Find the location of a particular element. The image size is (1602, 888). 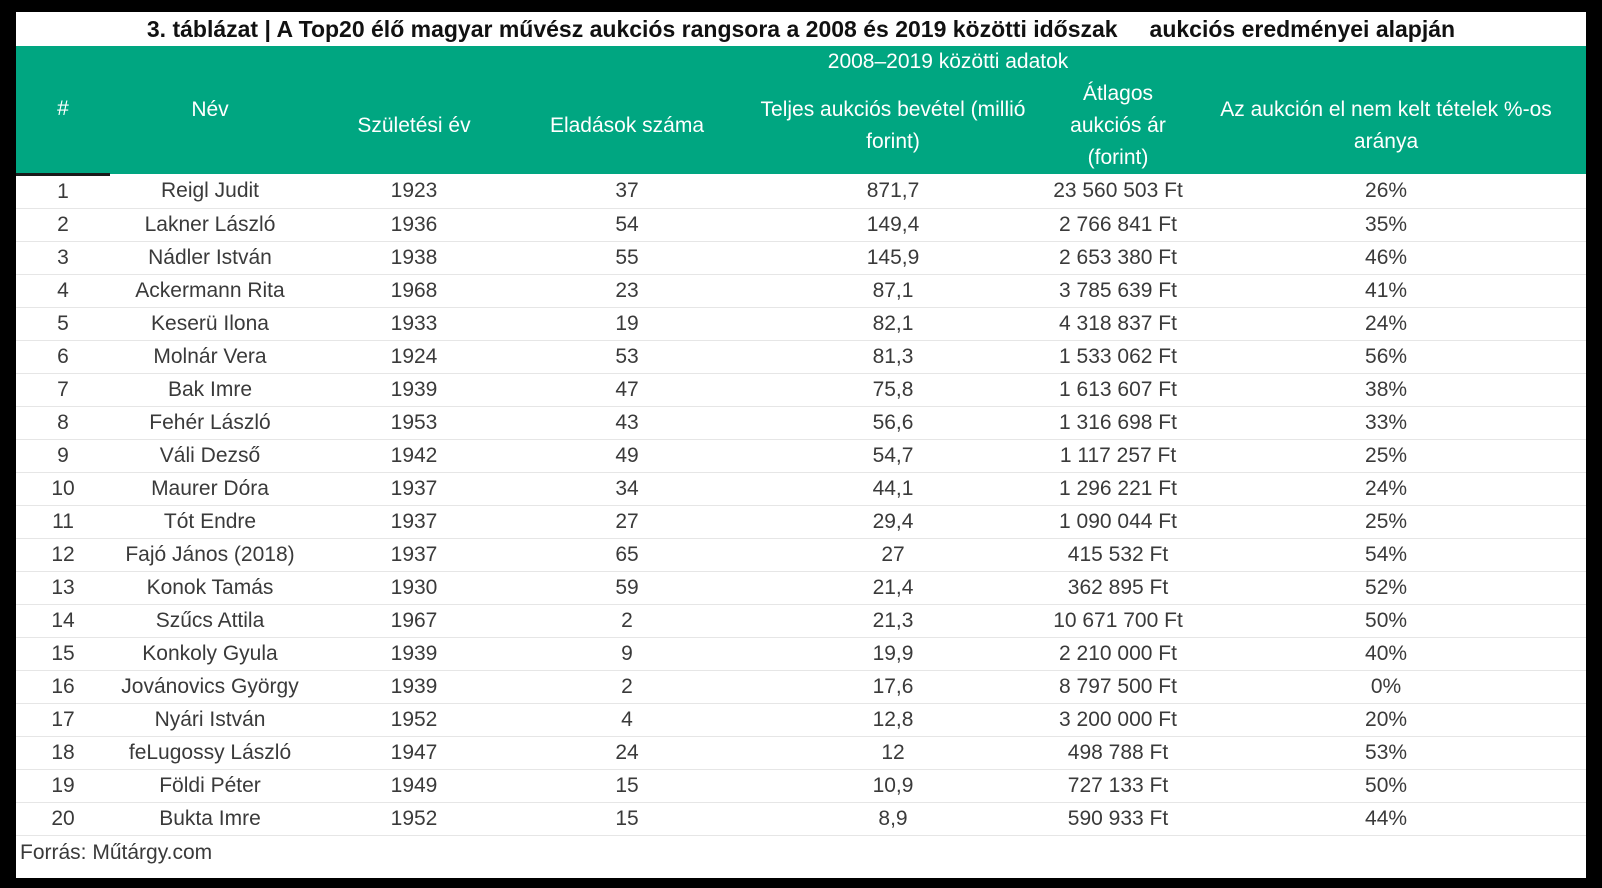

table-row: 11 Tót Endre 1937 27 29,4 1 090 044 Ft 25% is located at coordinates (801, 522).